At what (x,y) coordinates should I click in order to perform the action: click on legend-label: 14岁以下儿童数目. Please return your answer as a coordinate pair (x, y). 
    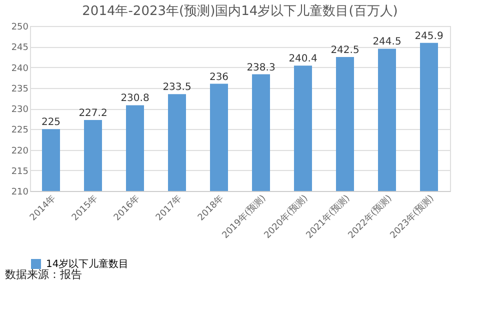
    Looking at the image, I should click on (87, 264).